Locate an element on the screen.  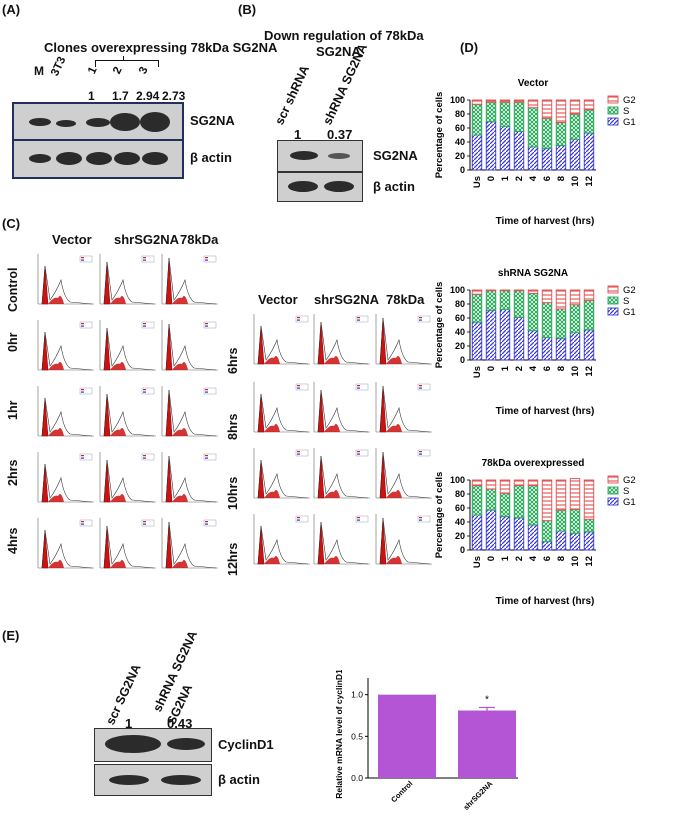
row-label-4hrs: 4hrs is located at coordinates (13, 540).